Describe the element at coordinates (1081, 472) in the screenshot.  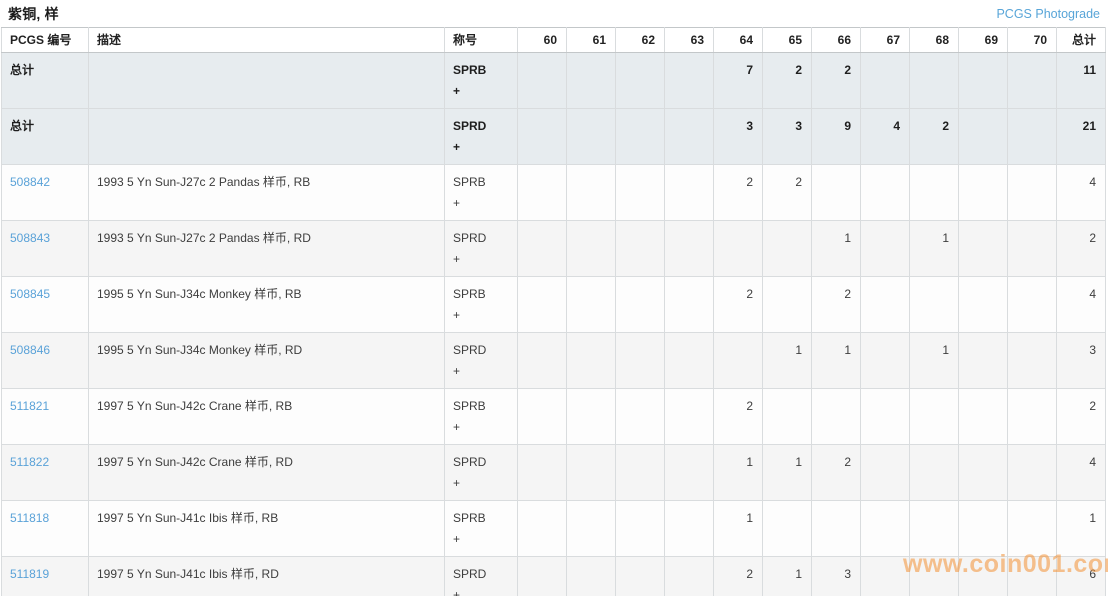
I see `row-total-cell: 4` at that location.